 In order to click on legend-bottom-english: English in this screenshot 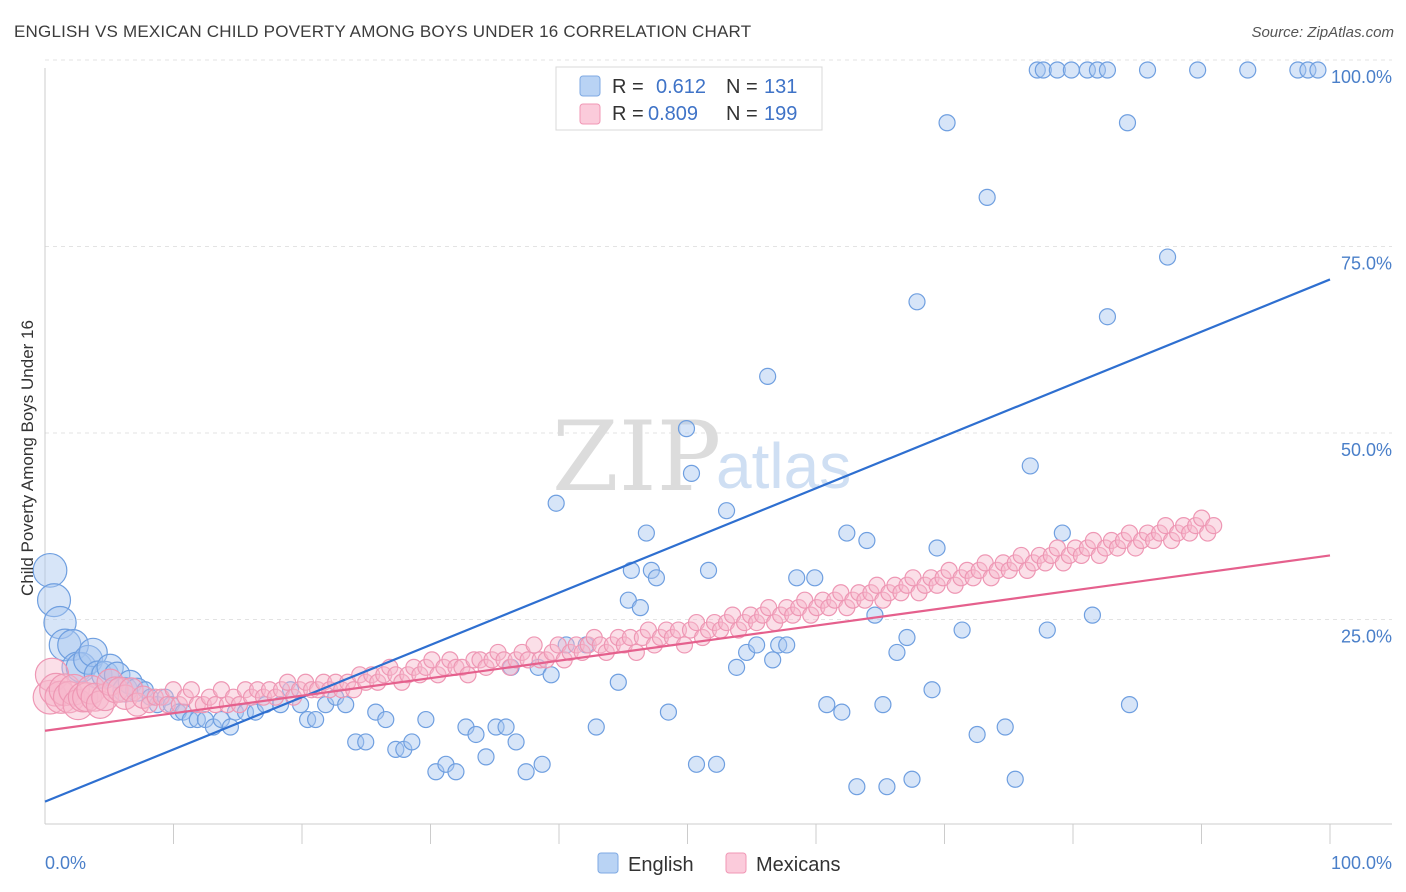, I will do `click(661, 865)`.